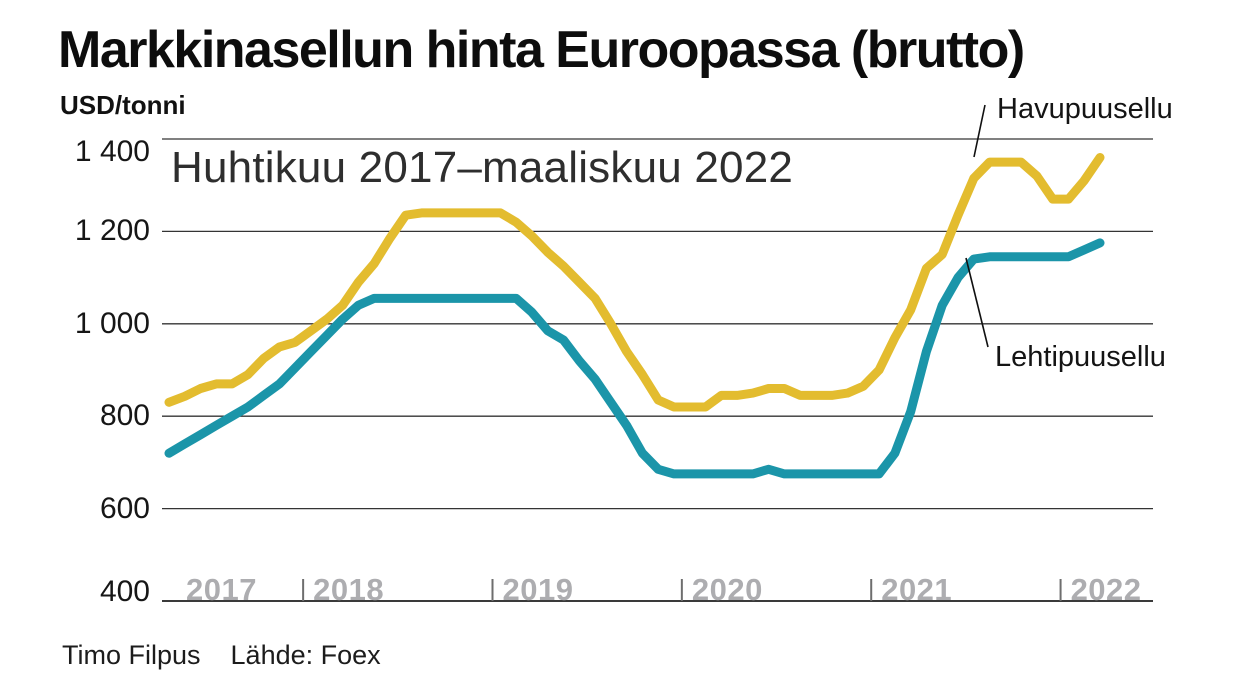 The height and width of the screenshot is (697, 1240). Describe the element at coordinates (1106, 589) in the screenshot. I see `x-axis-label-2022: 2022` at that location.